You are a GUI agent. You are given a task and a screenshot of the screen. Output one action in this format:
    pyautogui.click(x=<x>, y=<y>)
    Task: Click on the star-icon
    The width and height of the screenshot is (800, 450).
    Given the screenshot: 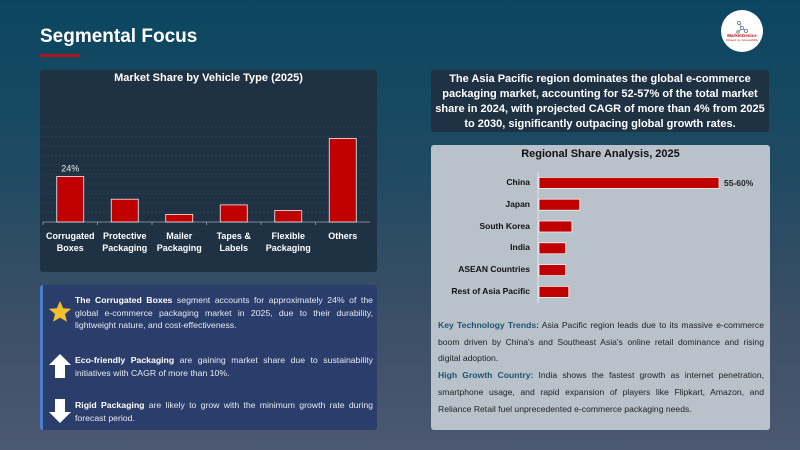 What is the action you would take?
    pyautogui.click(x=60, y=311)
    